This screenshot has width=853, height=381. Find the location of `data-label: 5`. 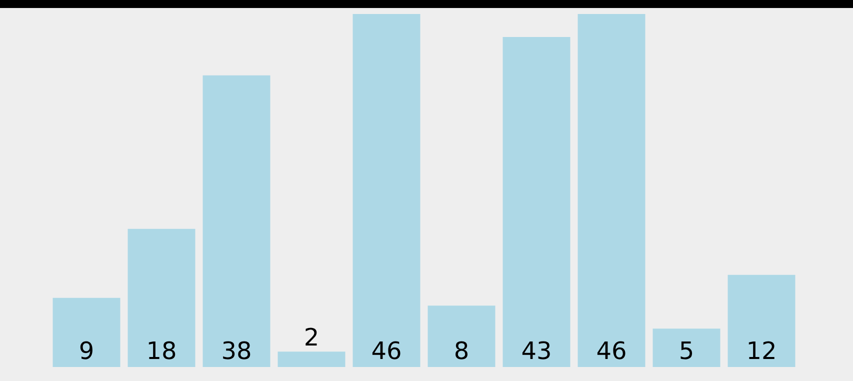

data-label: 5 is located at coordinates (686, 351).